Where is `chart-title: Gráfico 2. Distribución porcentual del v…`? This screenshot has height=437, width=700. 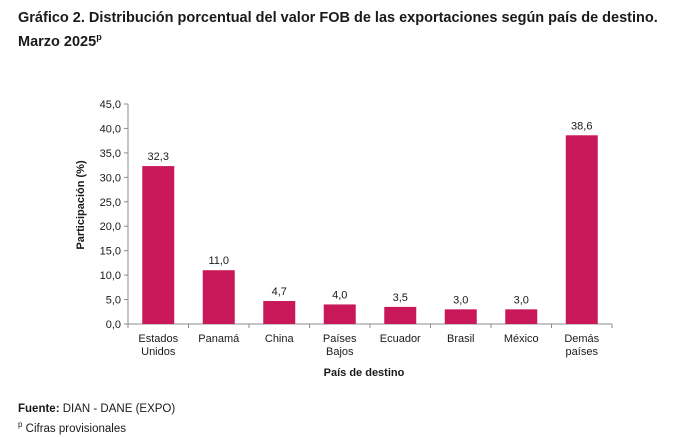
chart-title: Gráfico 2. Distribución porcentual del v… is located at coordinates (353, 30).